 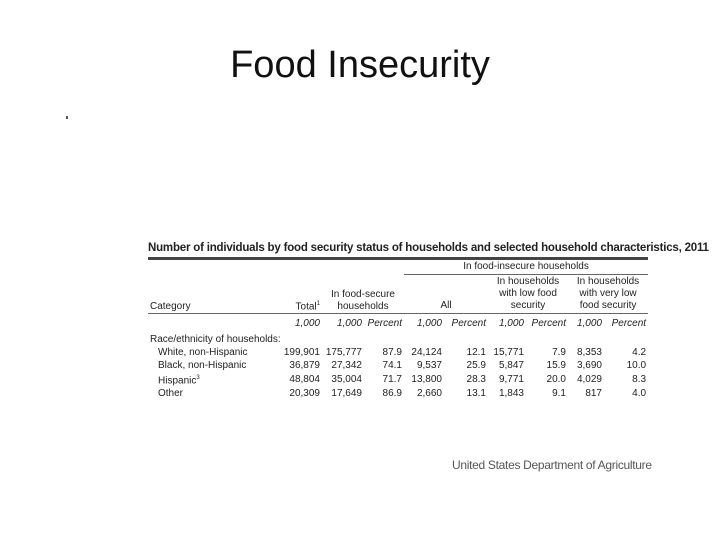 I want to click on row-label: White, non-Hispanic, so click(x=203, y=352).